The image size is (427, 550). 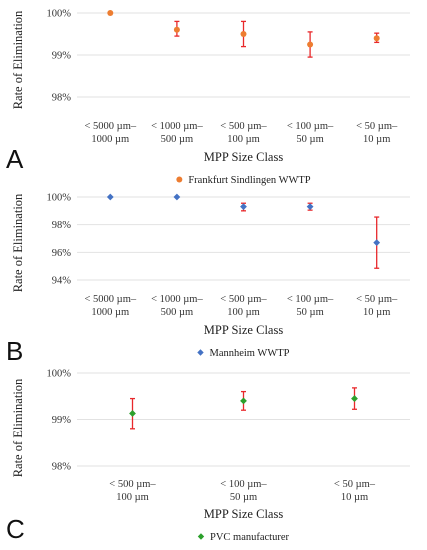 I want to click on panel-letter: B, so click(x=14, y=351).